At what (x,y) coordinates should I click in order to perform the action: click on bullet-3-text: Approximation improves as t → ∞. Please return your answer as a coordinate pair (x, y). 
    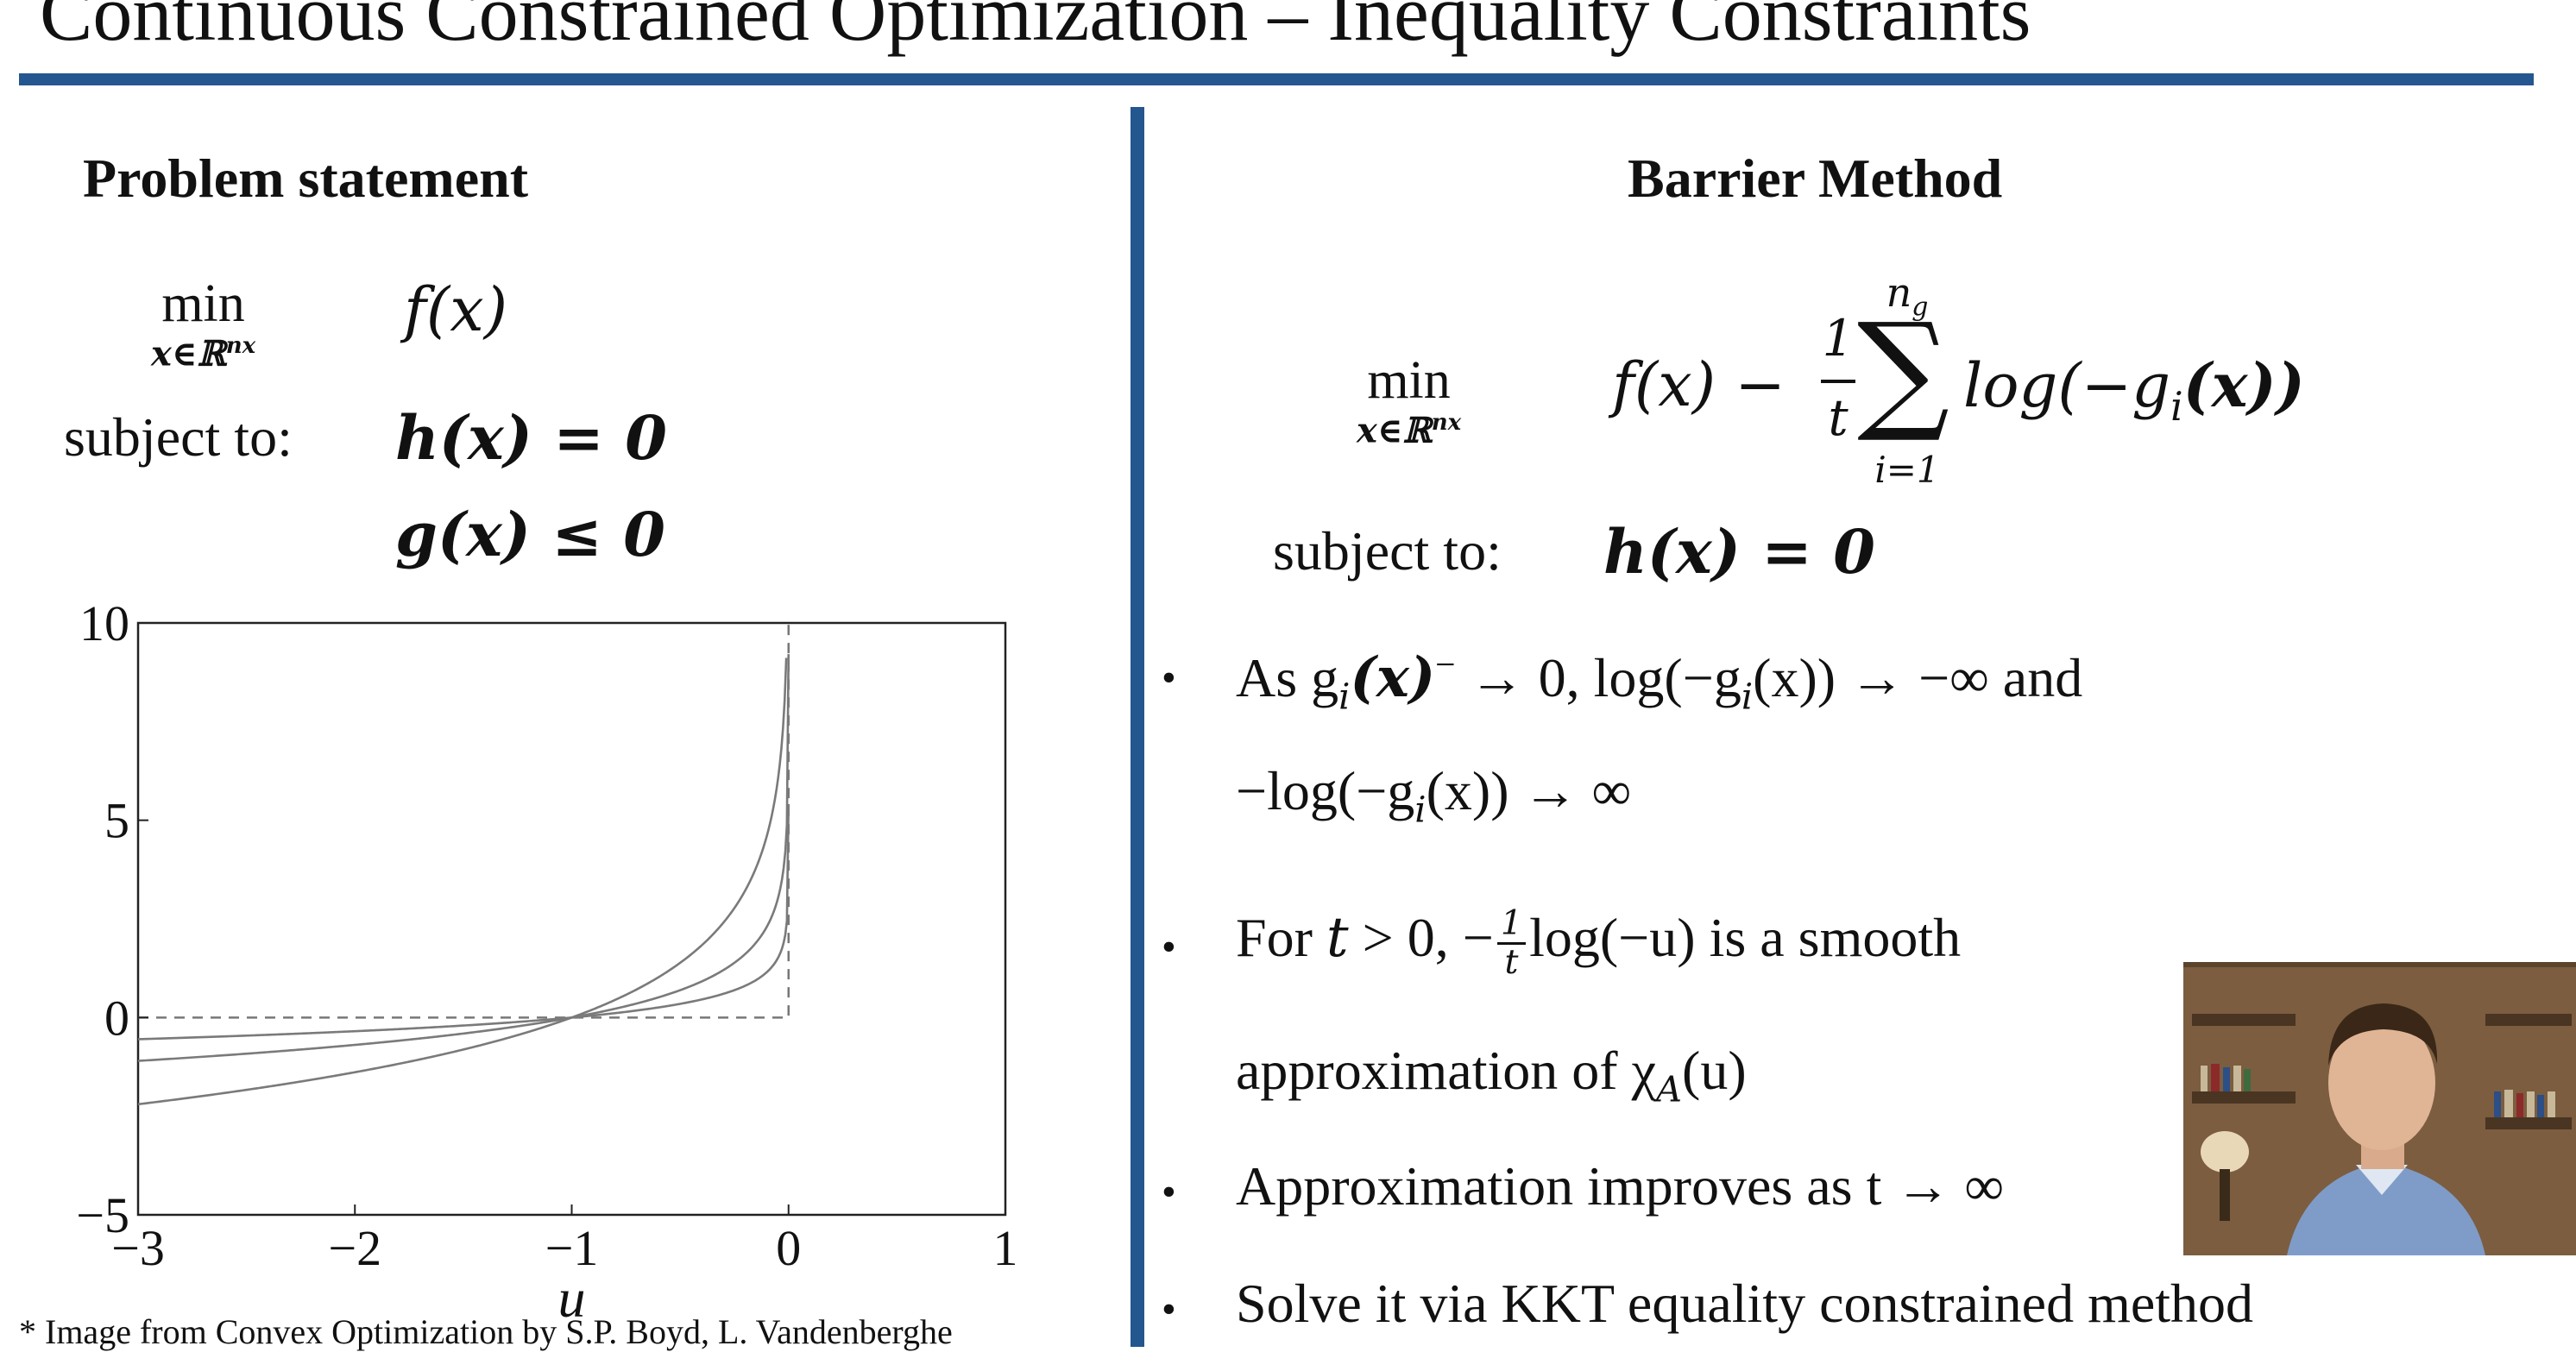
    Looking at the image, I should click on (1620, 1186).